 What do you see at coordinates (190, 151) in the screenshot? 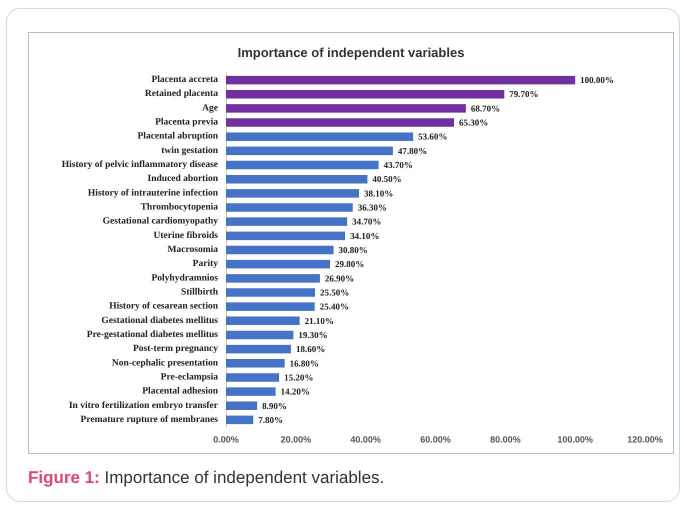
I see `y-tick-label: twin gestation` at bounding box center [190, 151].